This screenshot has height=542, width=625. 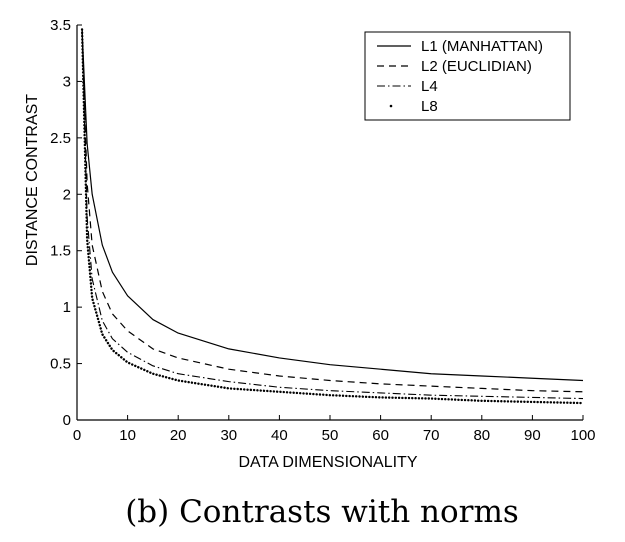 What do you see at coordinates (481, 435) in the screenshot?
I see `x-tick-label: 80` at bounding box center [481, 435].